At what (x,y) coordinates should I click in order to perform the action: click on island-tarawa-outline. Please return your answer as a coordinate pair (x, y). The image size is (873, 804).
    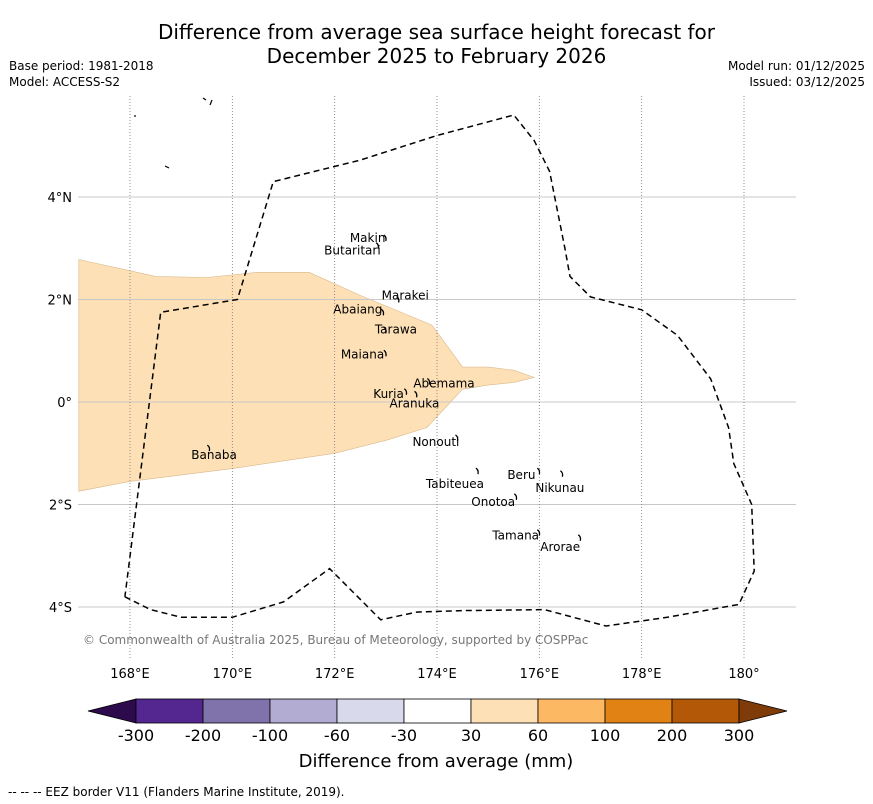
    Looking at the image, I should click on (385, 330).